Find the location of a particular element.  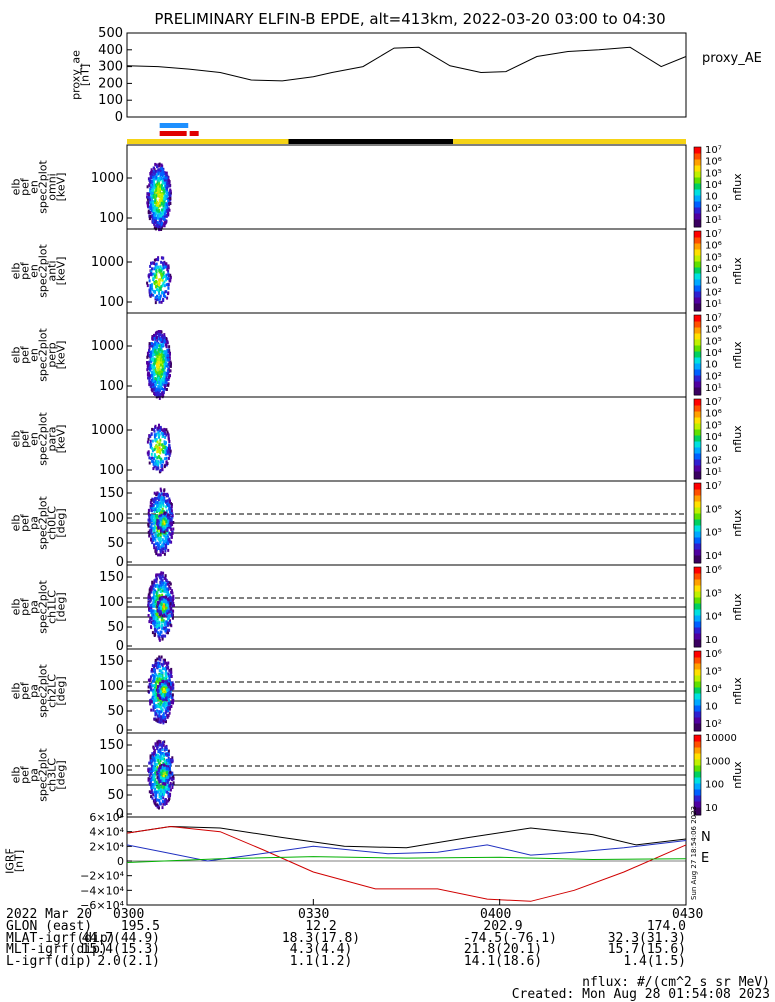

ytick-label: 150 is located at coordinates (111, 745).